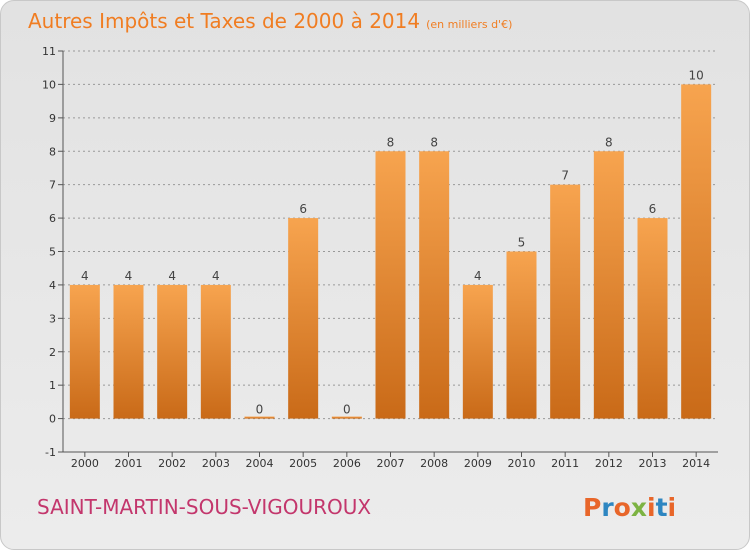 The height and width of the screenshot is (550, 750). I want to click on data-label-2000: 4, so click(85, 276).